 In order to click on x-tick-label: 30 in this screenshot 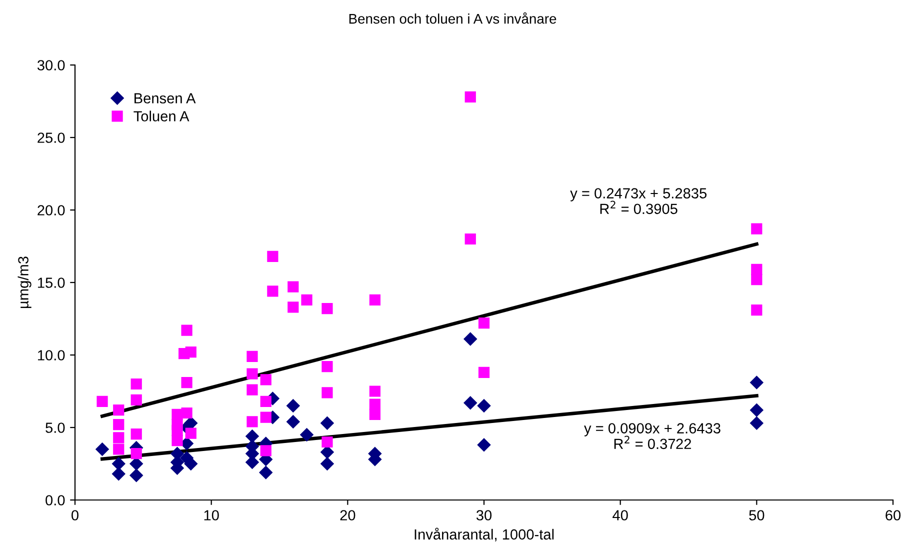, I will do `click(484, 515)`.